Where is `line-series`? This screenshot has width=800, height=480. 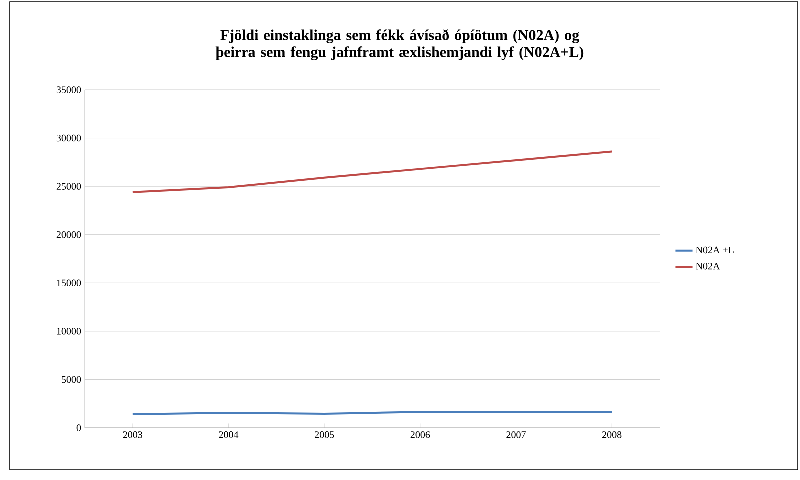
line-series is located at coordinates (373, 172).